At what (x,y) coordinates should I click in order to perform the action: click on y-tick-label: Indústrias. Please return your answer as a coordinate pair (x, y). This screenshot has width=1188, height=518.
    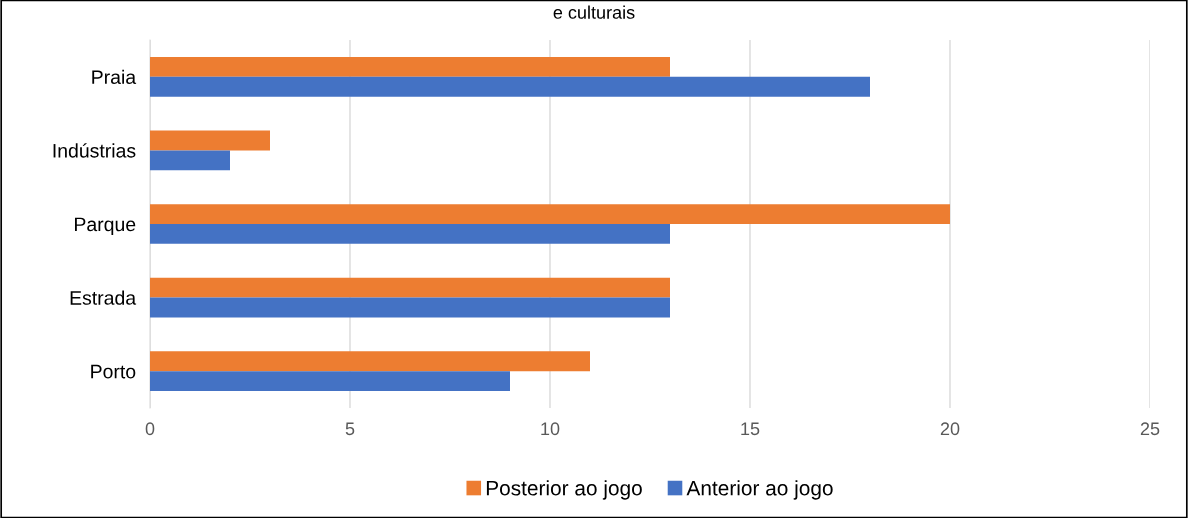
    Looking at the image, I should click on (94, 150).